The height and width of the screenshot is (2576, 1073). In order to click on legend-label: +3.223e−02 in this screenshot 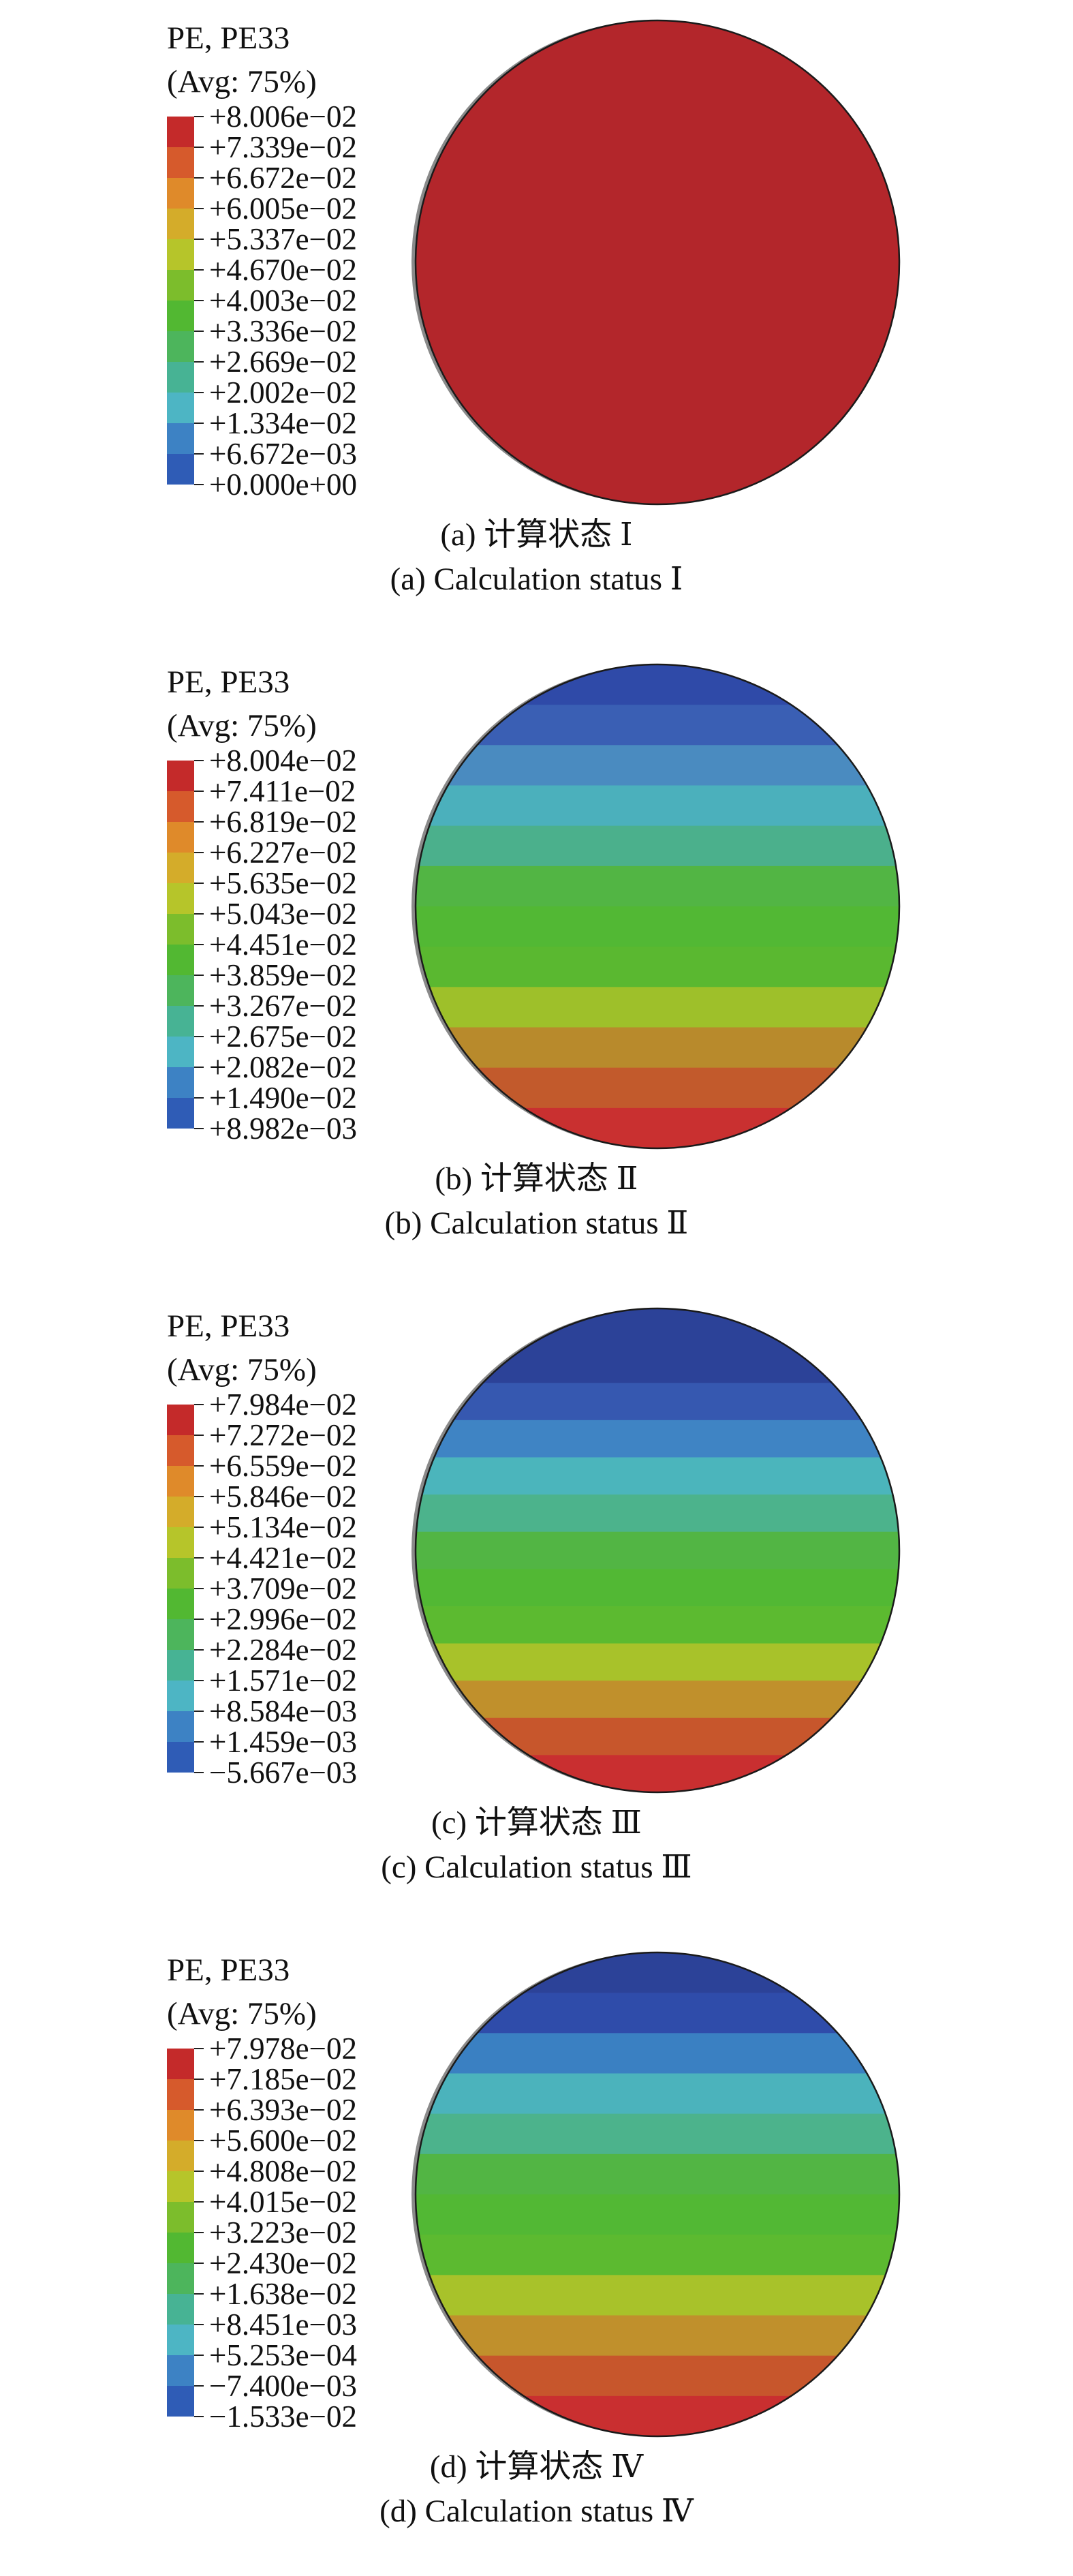, I will do `click(283, 2232)`.